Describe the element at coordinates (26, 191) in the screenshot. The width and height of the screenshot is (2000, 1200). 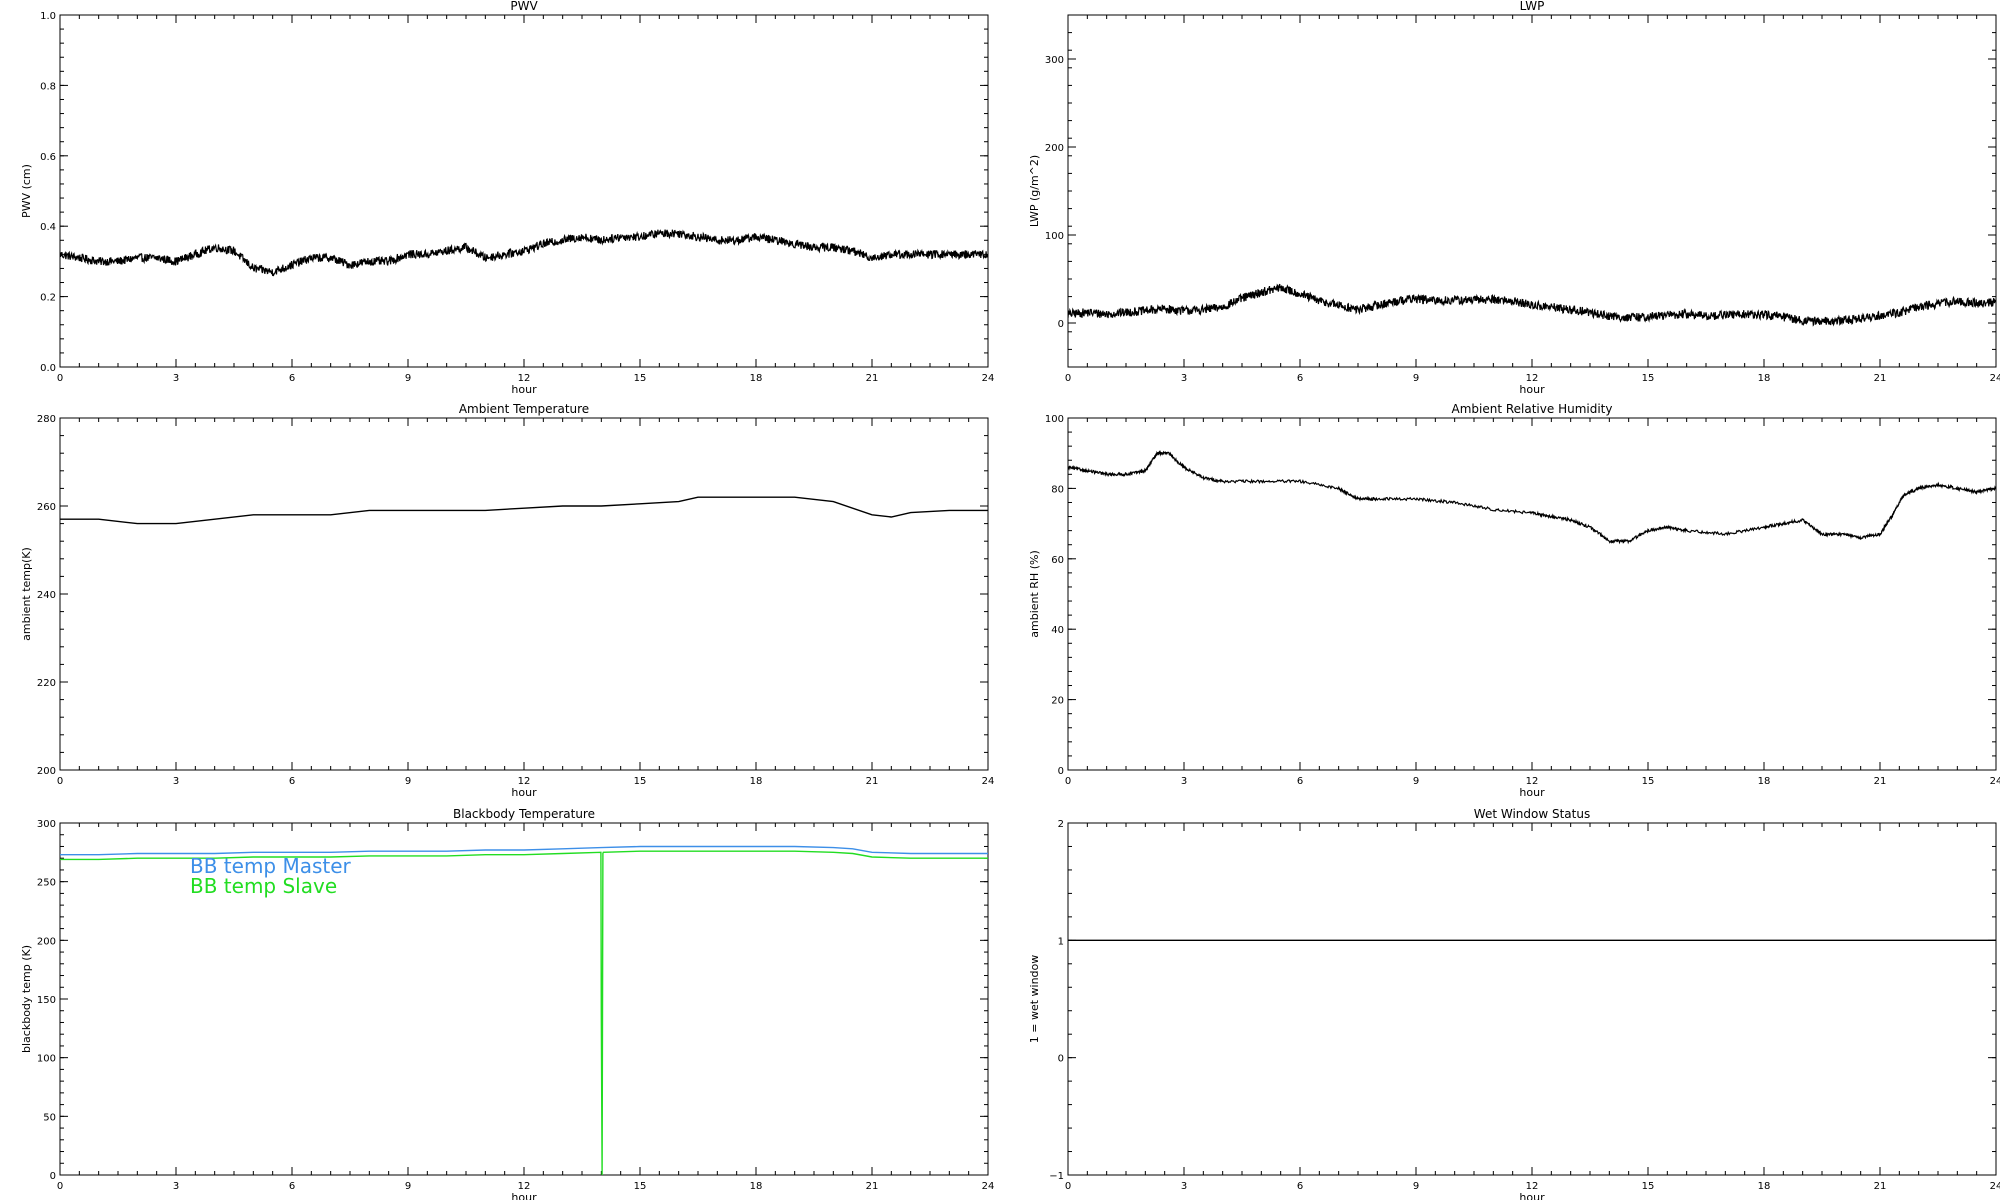
I see `y-axis-label: PWV (cm)` at that location.